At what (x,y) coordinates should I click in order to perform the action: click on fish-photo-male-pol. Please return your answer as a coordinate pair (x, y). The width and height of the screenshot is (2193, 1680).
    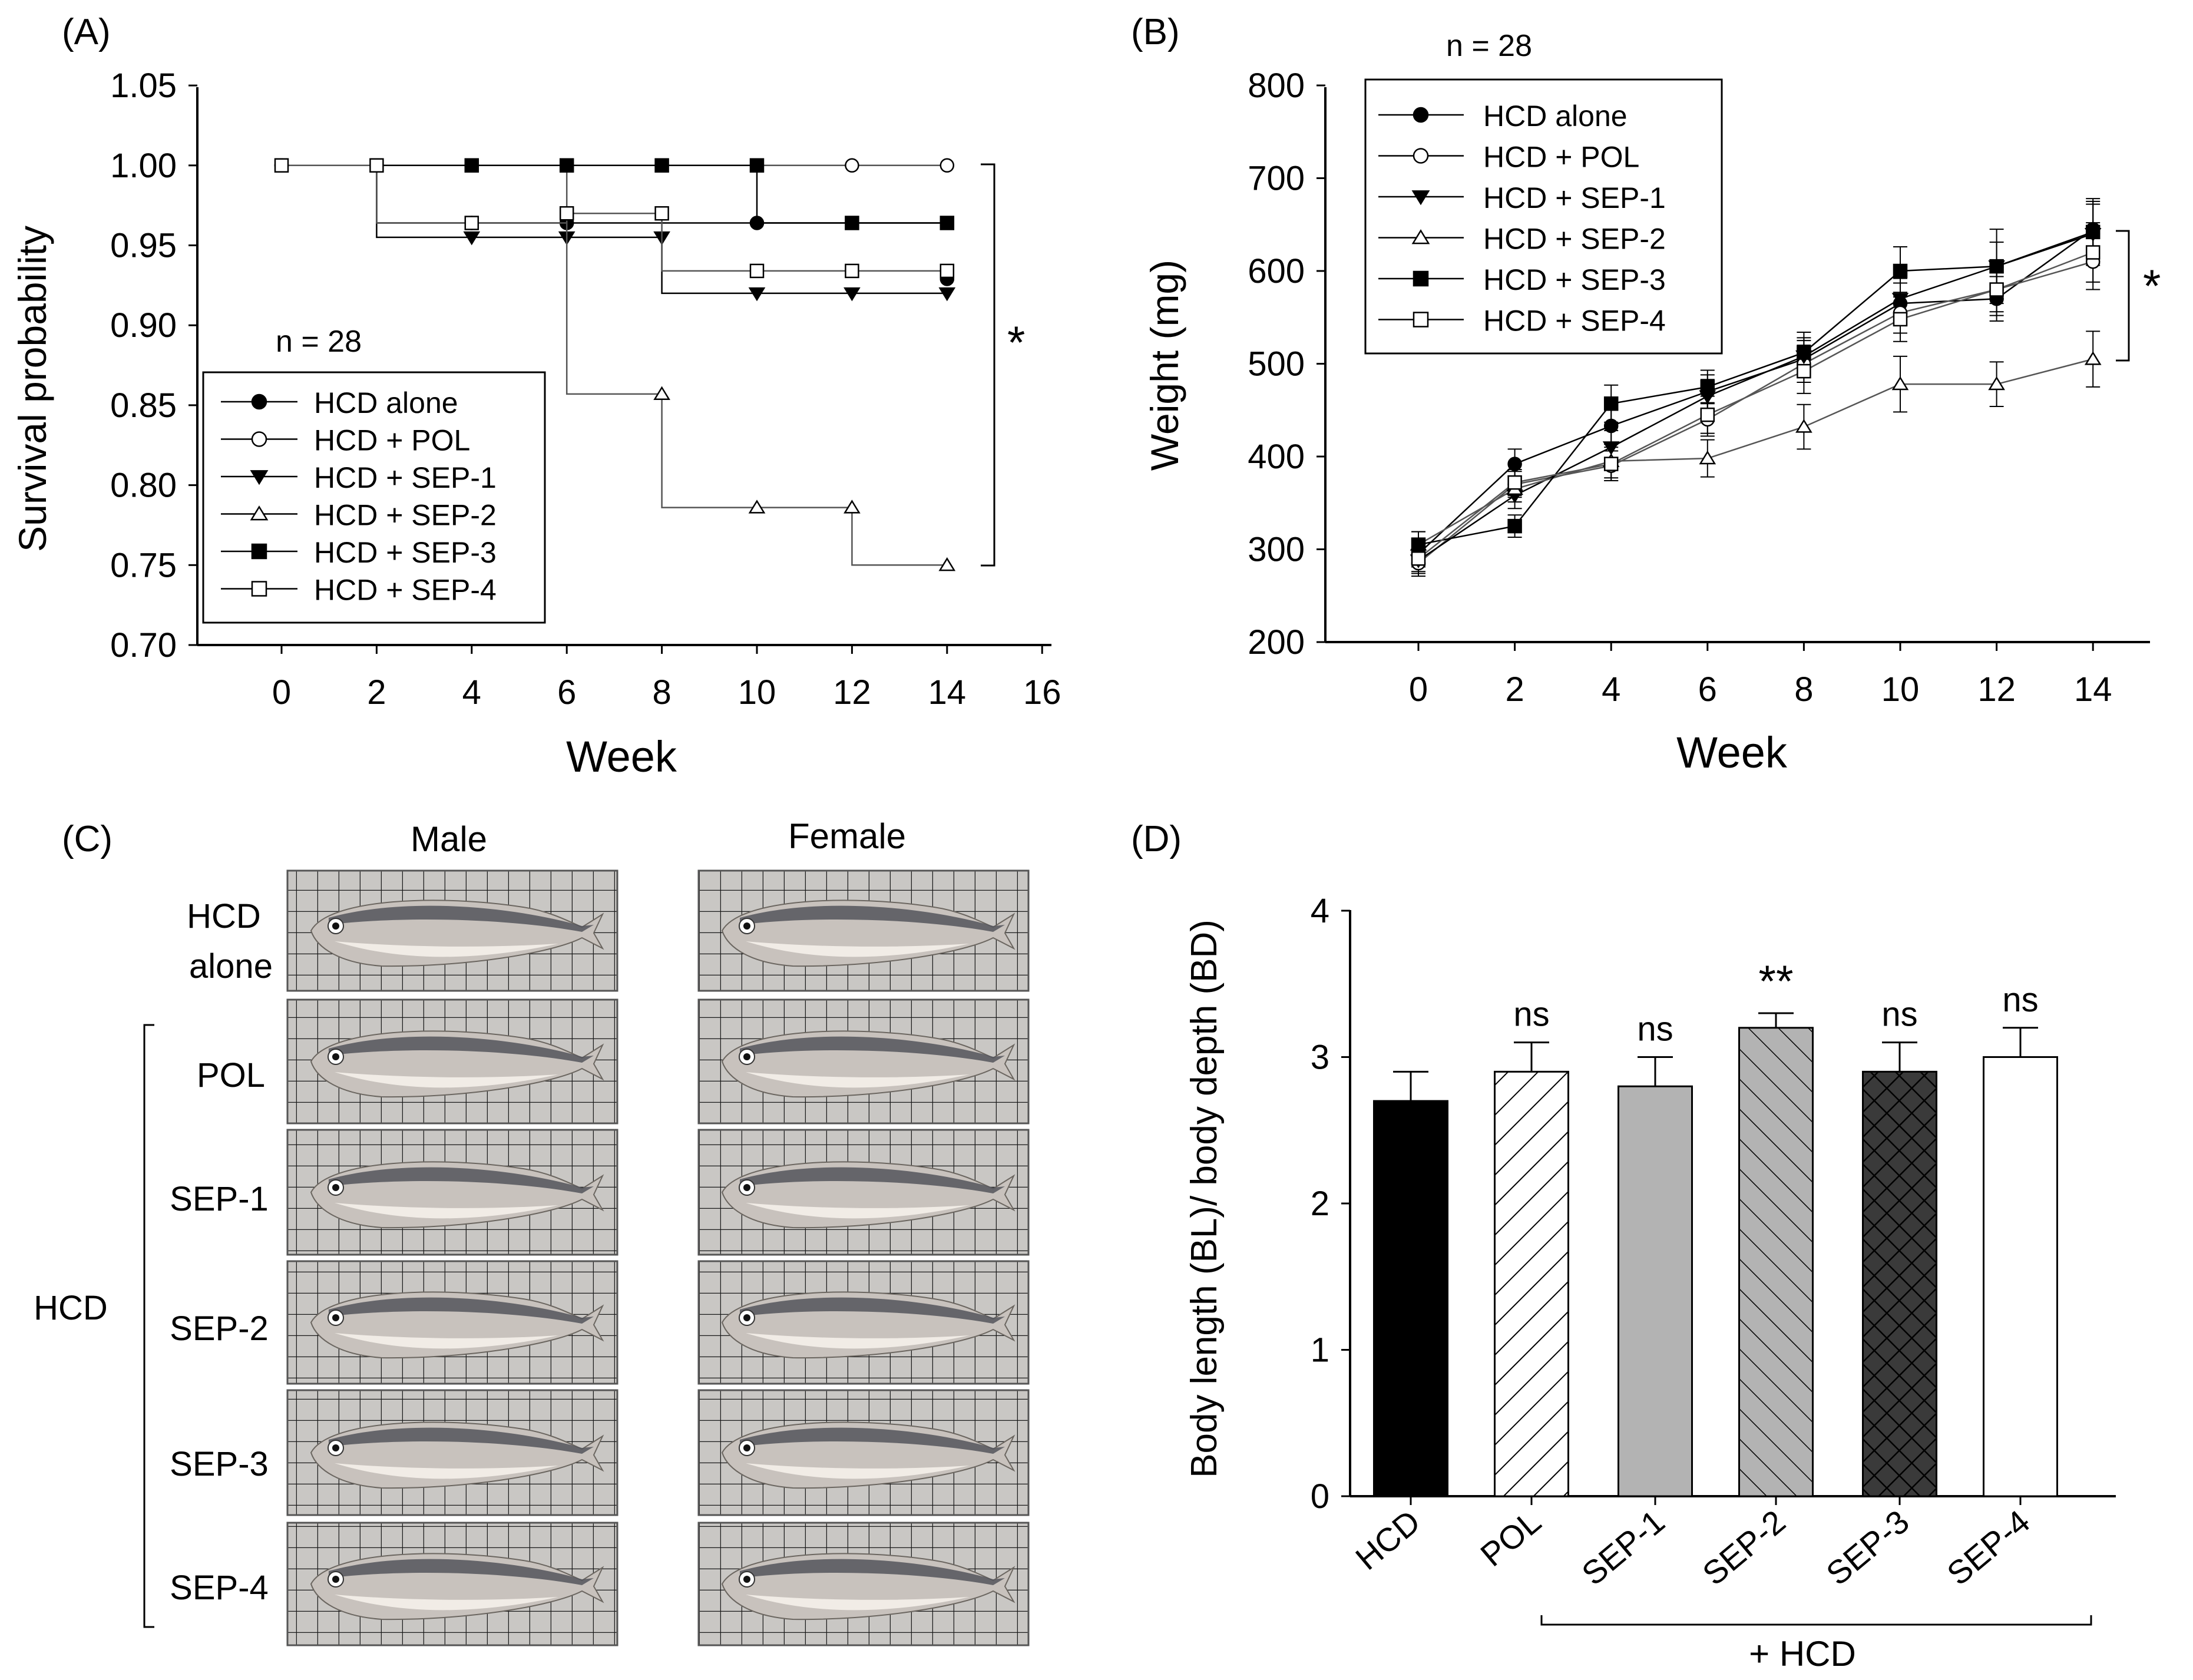
    Looking at the image, I should click on (452, 1061).